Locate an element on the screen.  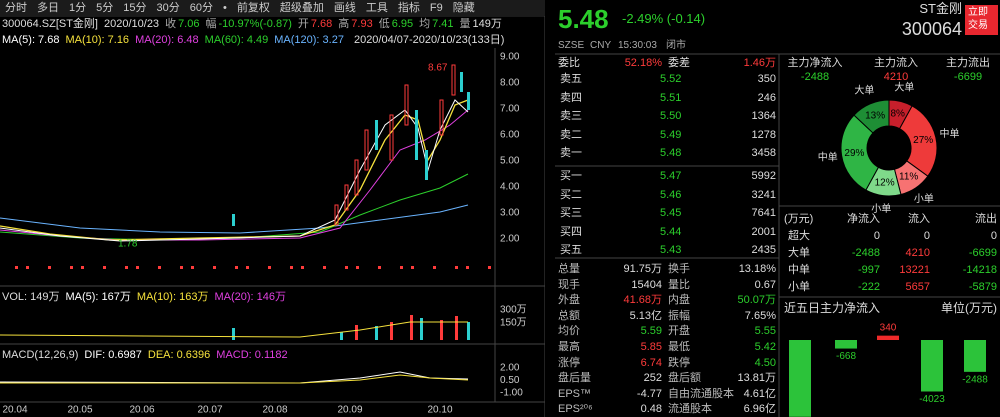
table-row-label: 大单 is located at coordinates (799, 253).